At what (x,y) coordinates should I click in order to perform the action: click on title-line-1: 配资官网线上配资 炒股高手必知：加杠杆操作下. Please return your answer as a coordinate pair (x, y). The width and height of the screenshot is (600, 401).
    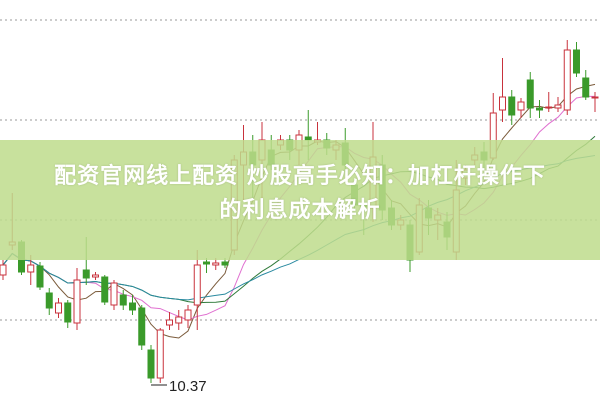
    Looking at the image, I should click on (300, 176).